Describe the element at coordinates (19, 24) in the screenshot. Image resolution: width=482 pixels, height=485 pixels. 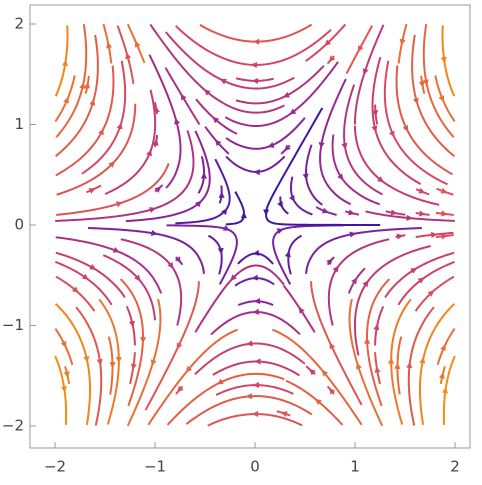
I see `y-tick-label: 2` at that location.